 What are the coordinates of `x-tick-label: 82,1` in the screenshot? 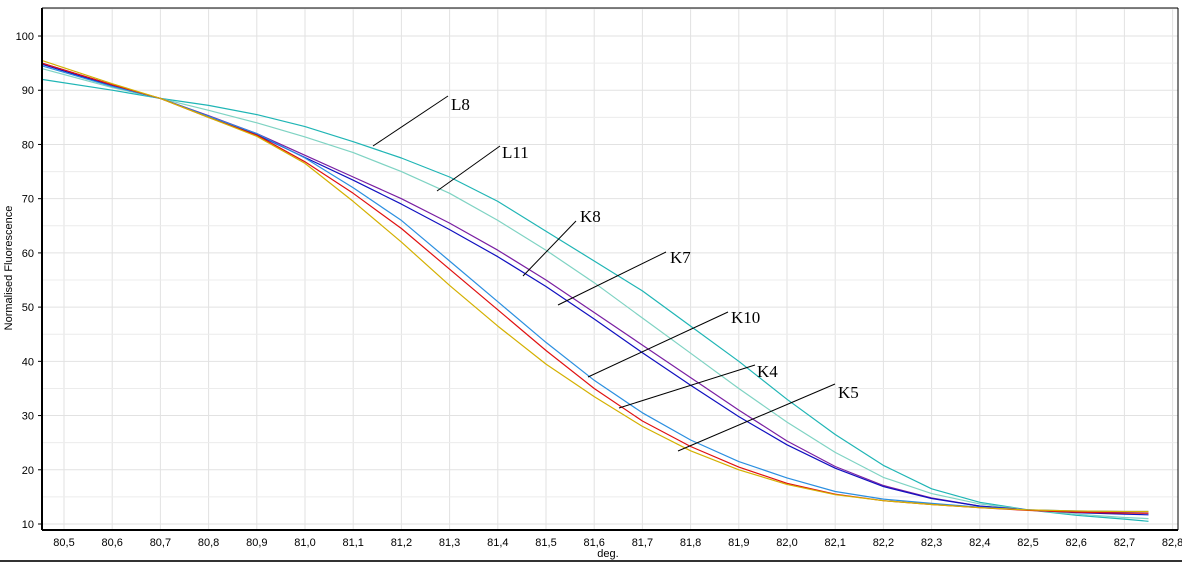 It's located at (834, 543).